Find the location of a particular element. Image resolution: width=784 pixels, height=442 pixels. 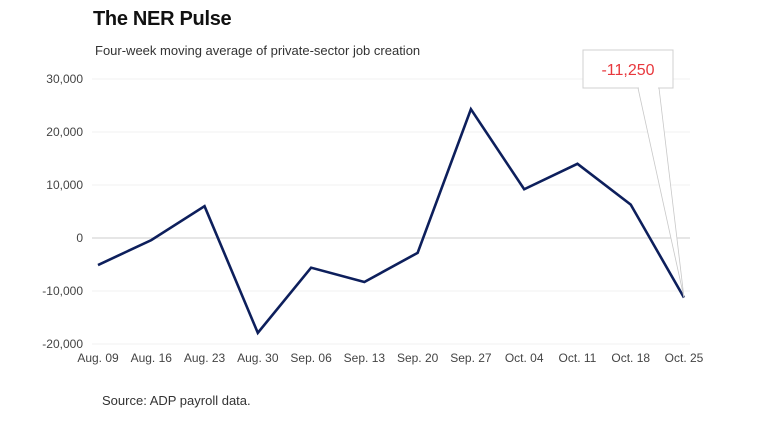

x-tick-label: Aug. 16 is located at coordinates (152, 358).